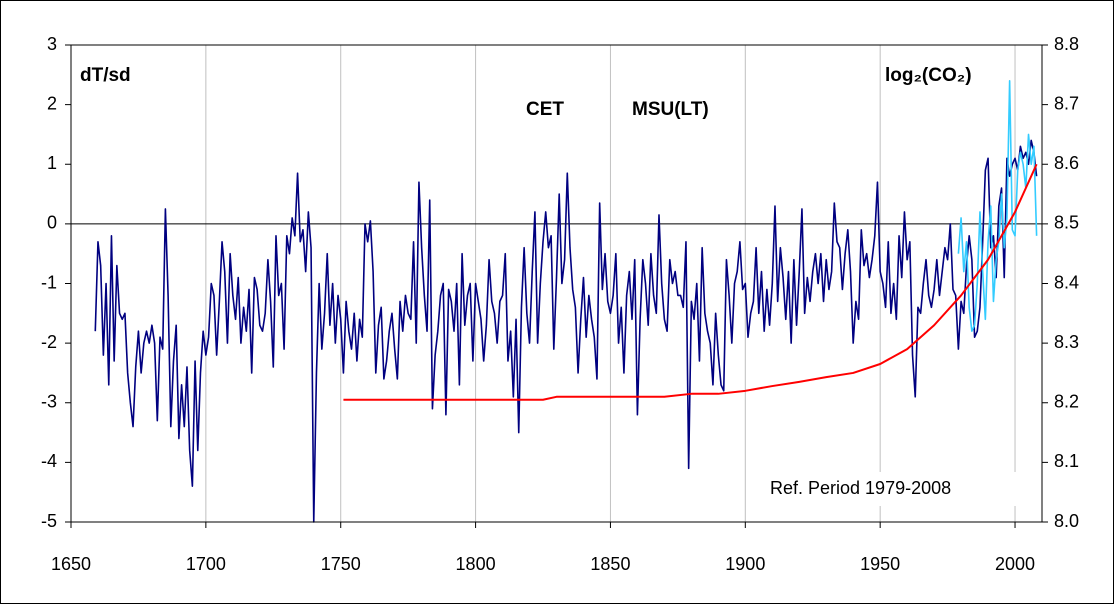  Describe the element at coordinates (1066, 44) in the screenshot. I see `y2-tick-label: 8.8` at that location.